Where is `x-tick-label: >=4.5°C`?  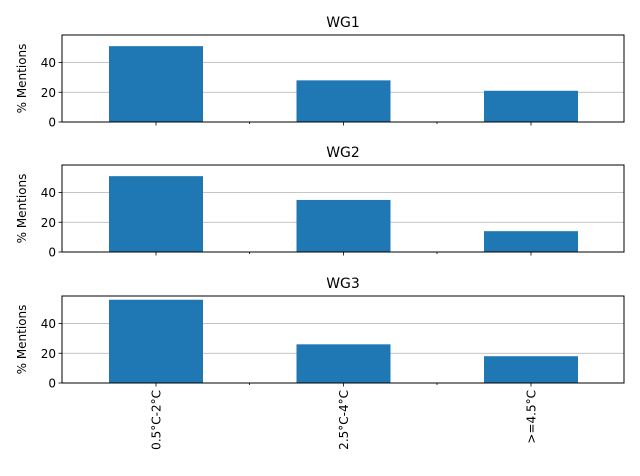 x-tick-label: >=4.5°C is located at coordinates (532, 417).